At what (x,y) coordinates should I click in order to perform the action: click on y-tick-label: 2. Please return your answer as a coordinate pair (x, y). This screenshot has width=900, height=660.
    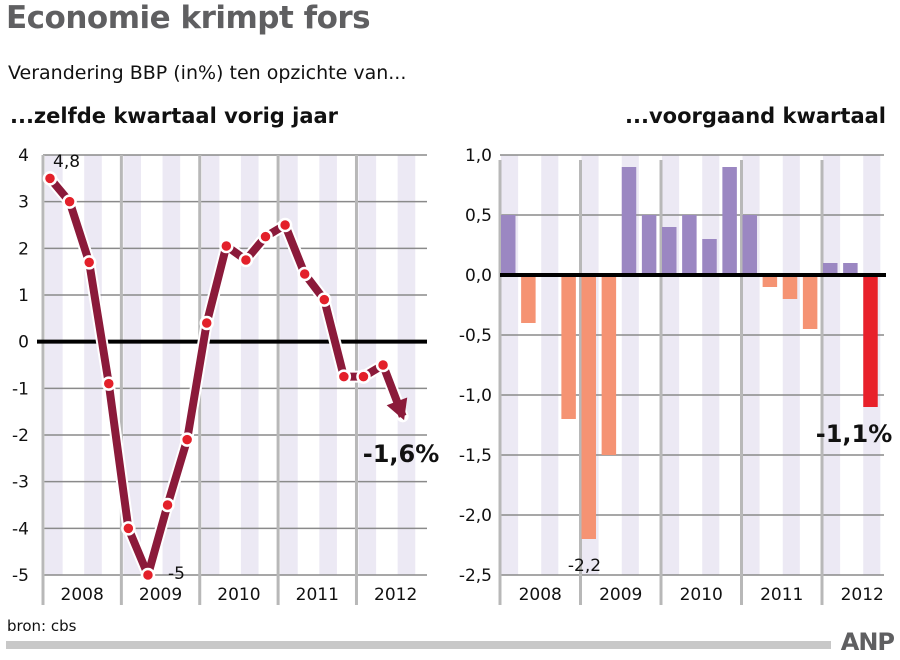
    Looking at the image, I should click on (23, 249).